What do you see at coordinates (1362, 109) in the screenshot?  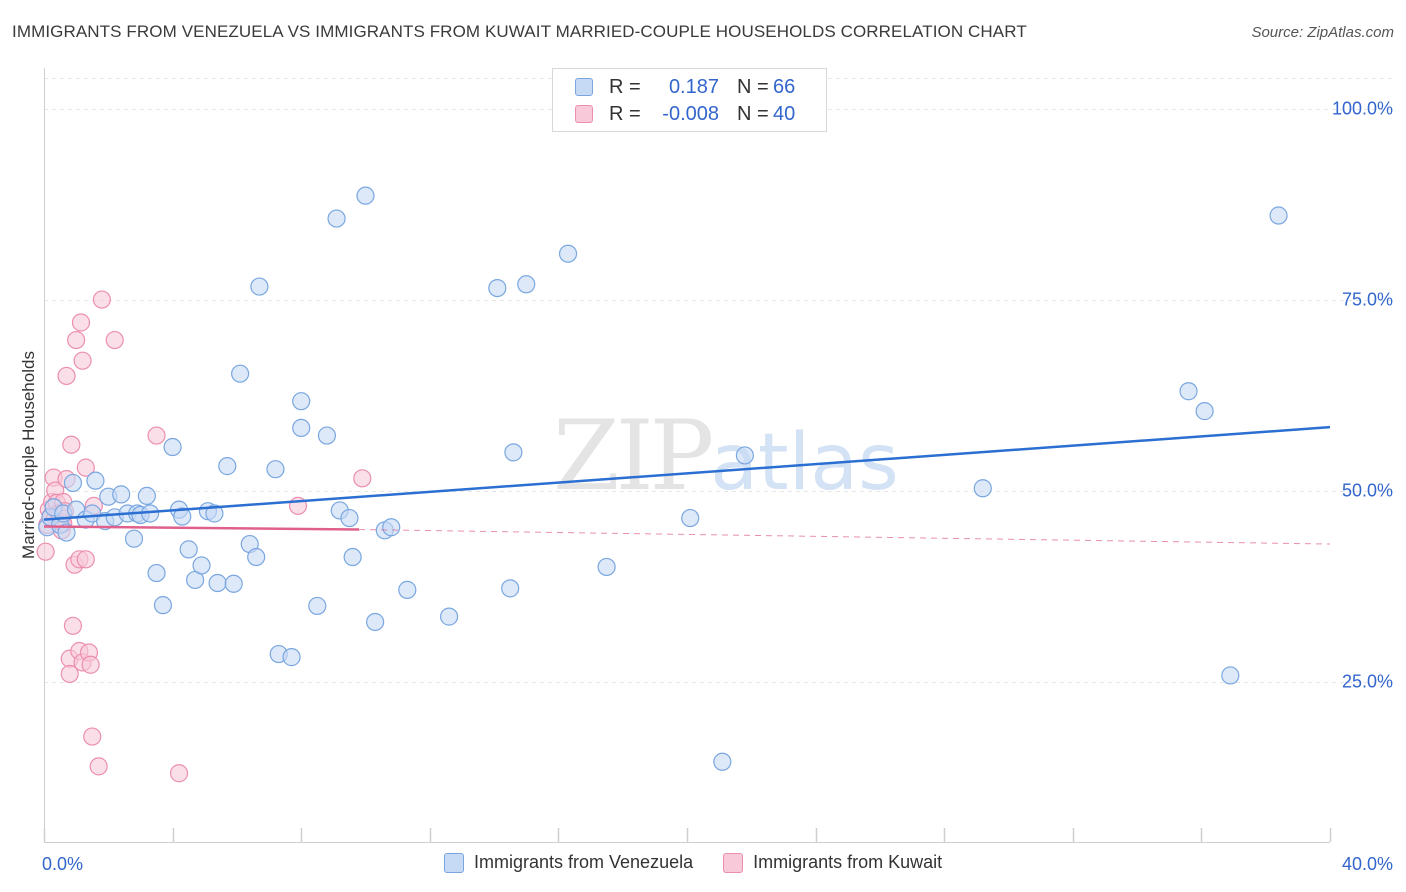 I see `y-tick-label: 100.0%` at bounding box center [1362, 109].